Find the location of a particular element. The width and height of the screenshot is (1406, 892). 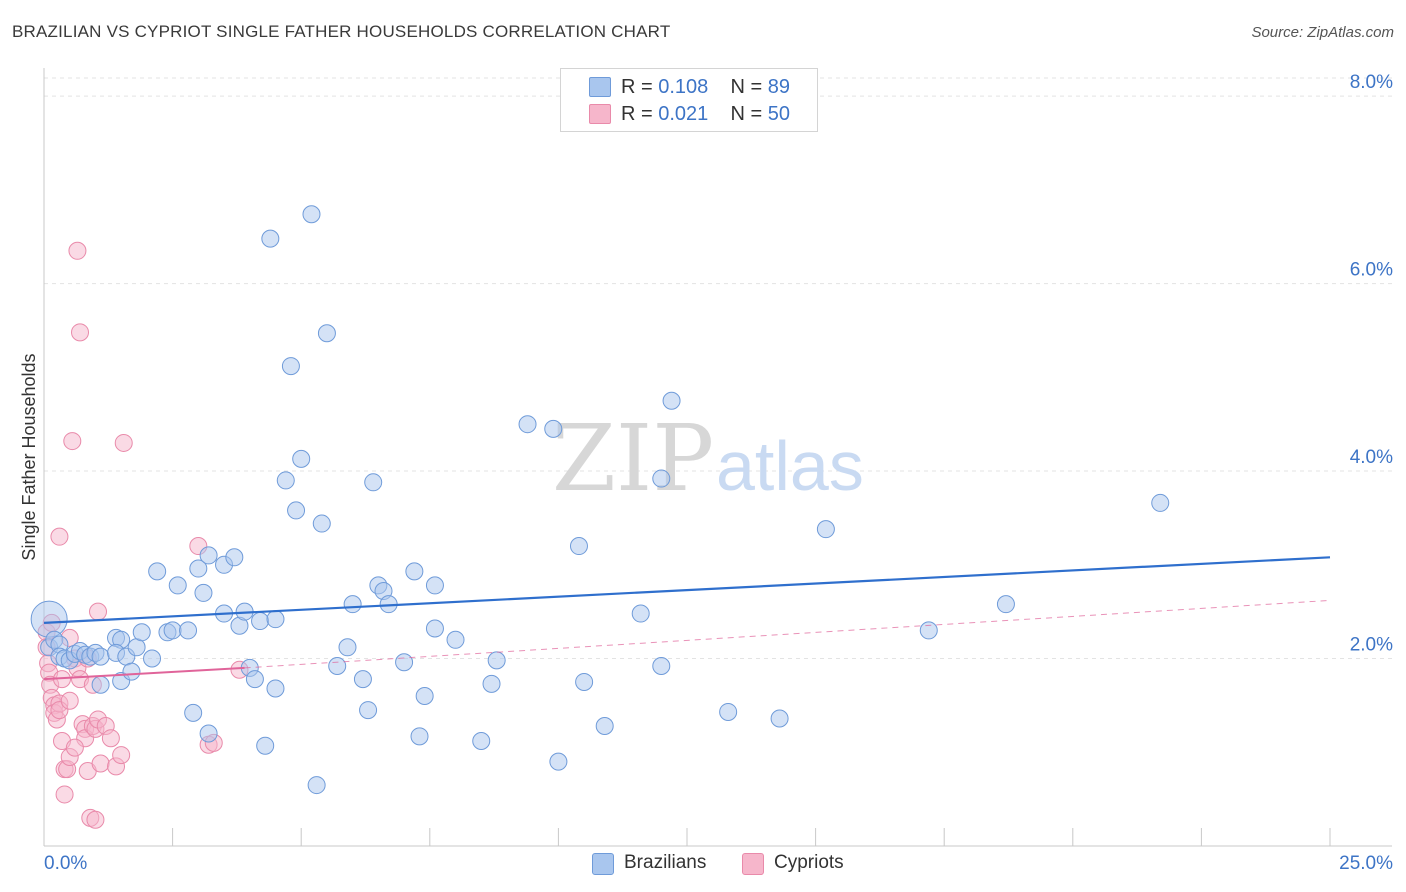

bottom-legend-swatch-brazilians is located at coordinates (603, 864).